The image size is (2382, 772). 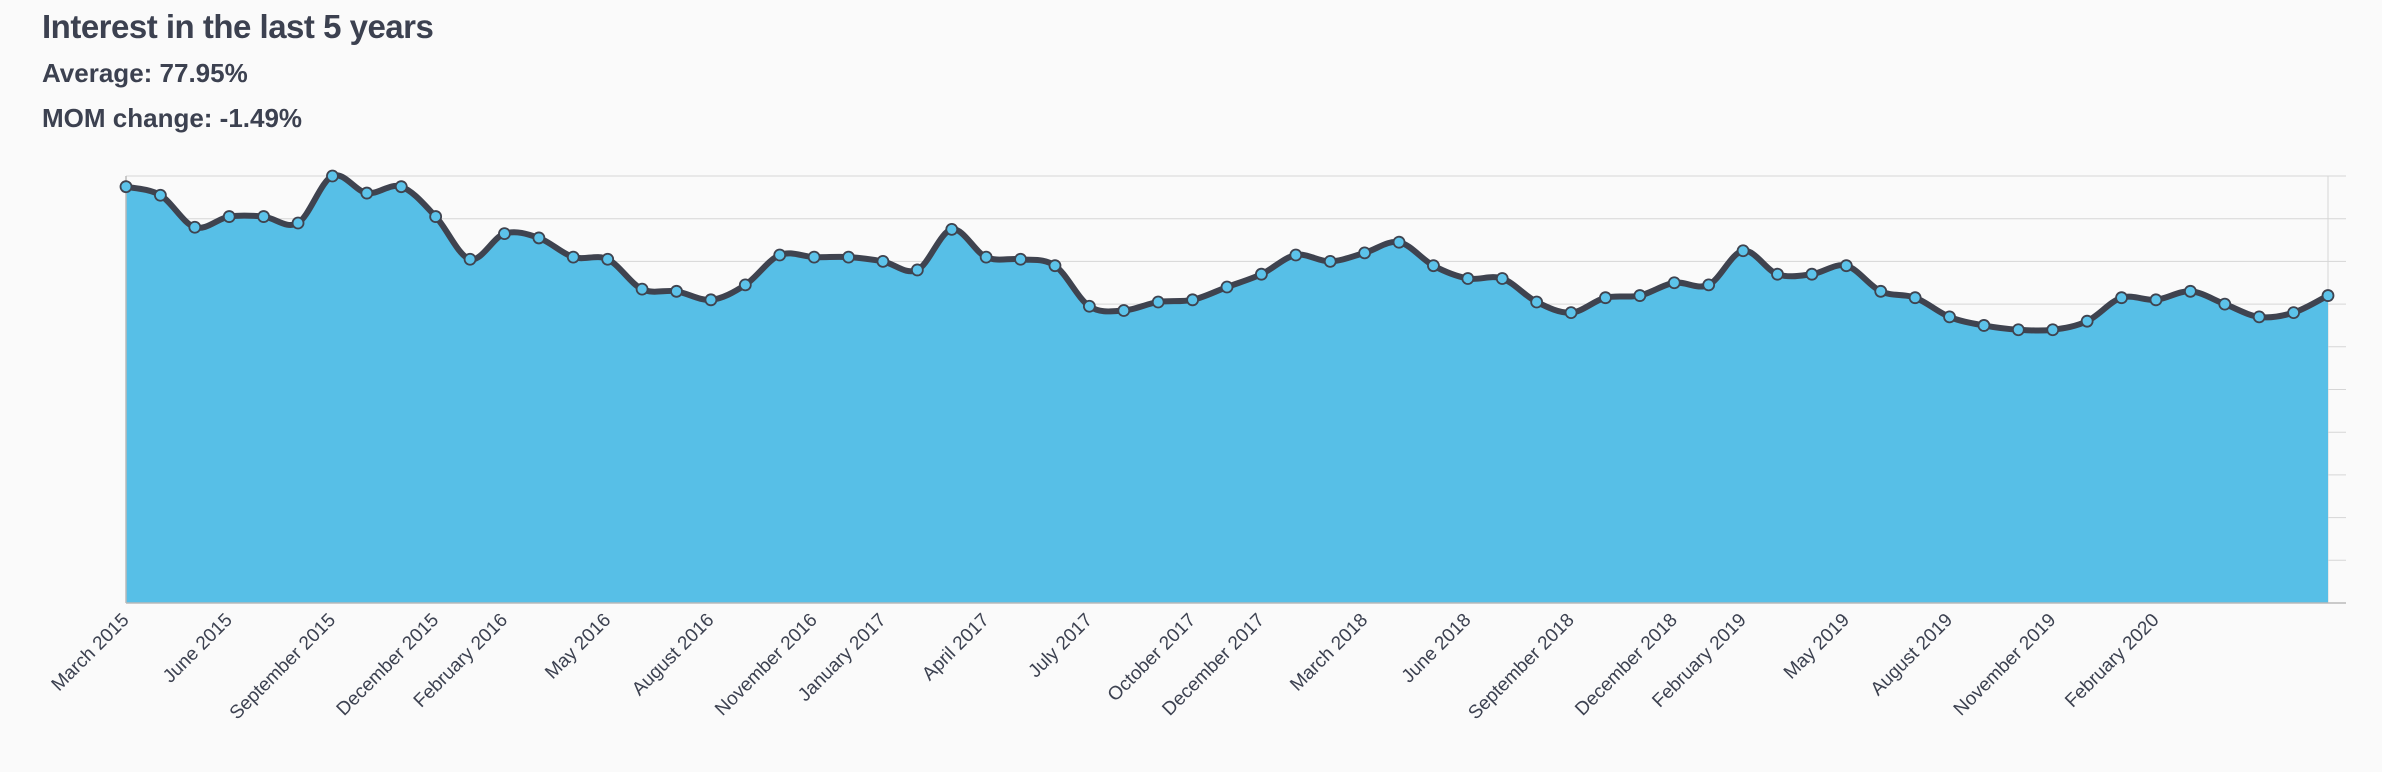 I want to click on x-tick-label: June 2018, so click(x=1437, y=649).